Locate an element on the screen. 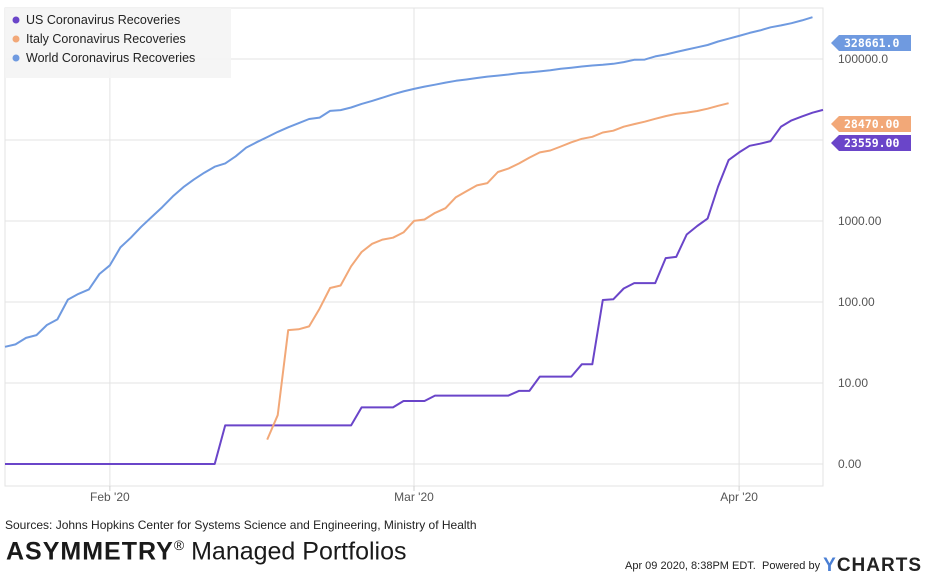 The width and height of the screenshot is (930, 578). badge-value: 328661.0 is located at coordinates (871, 43).